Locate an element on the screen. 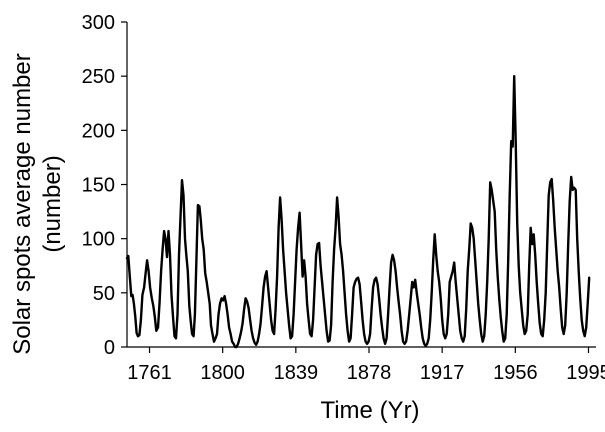 The height and width of the screenshot is (432, 605). y-tick-label: 150 is located at coordinates (98, 186).